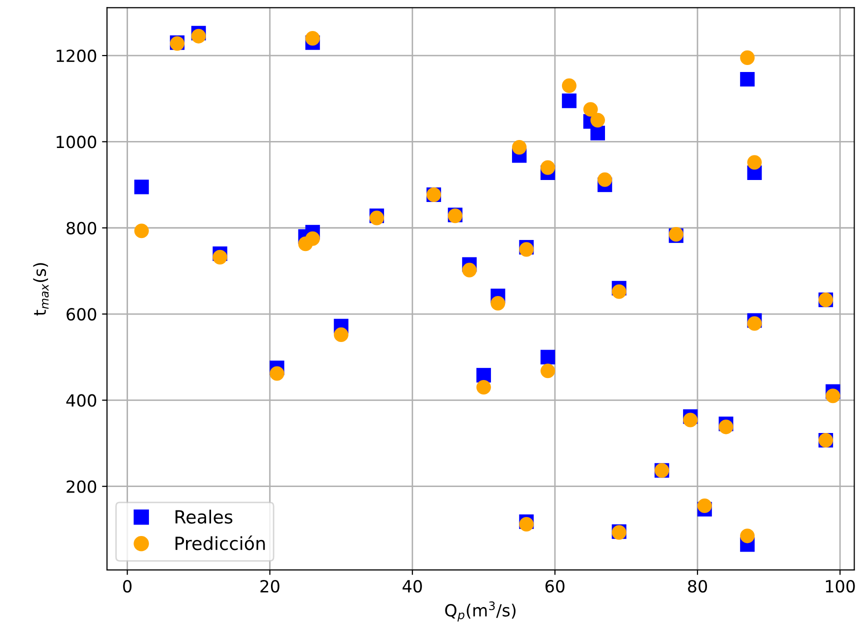 This screenshot has height=644, width=856. What do you see at coordinates (220, 542) in the screenshot?
I see `legend-label: Predicción` at bounding box center [220, 542].